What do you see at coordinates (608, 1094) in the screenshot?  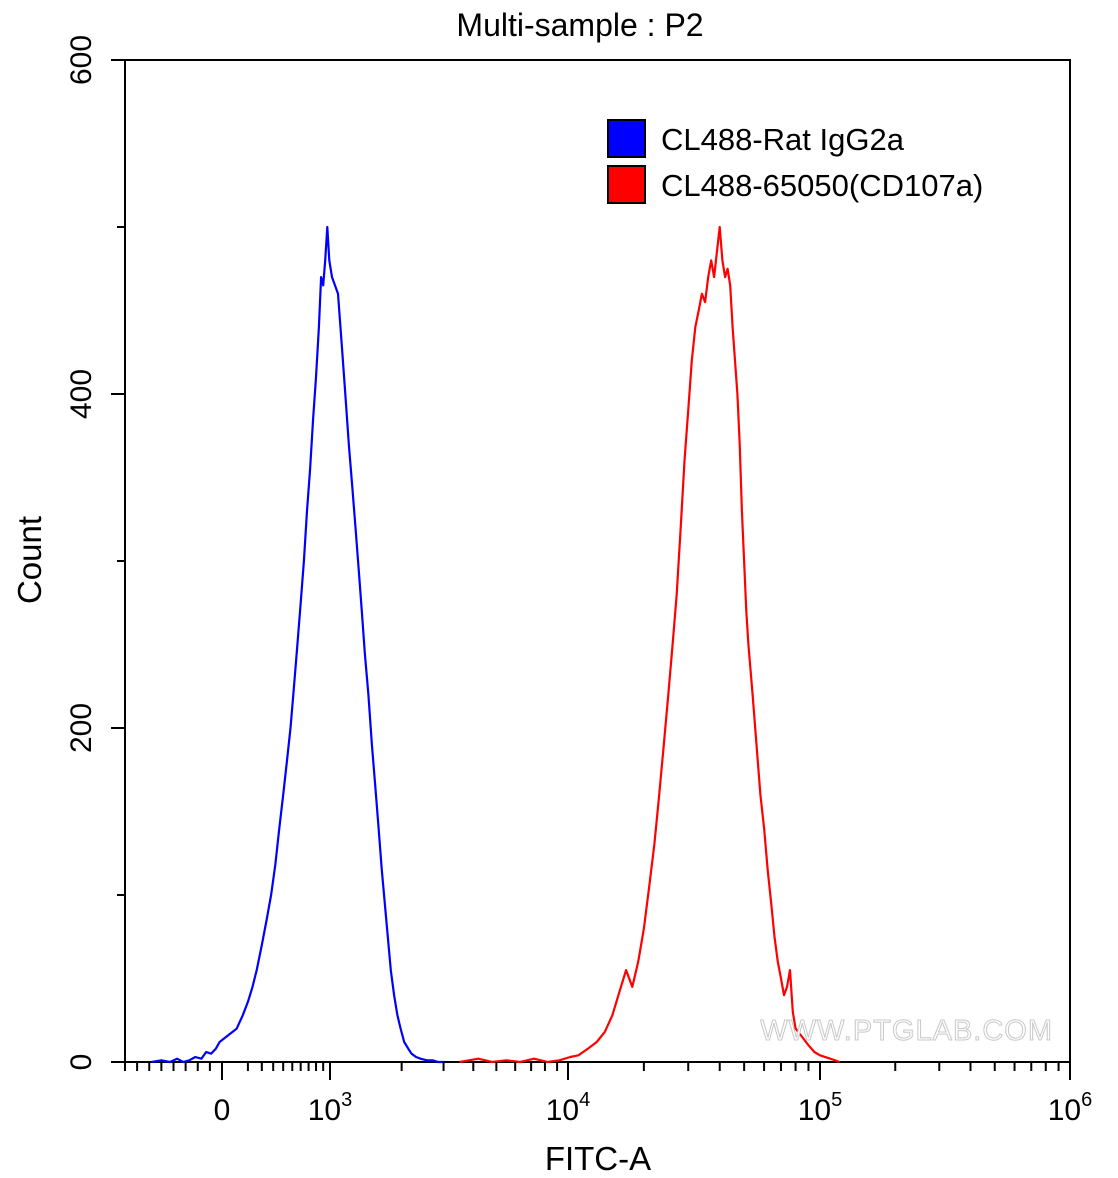 I see `x-axis: 0 10³ 10⁴ 10⁵ 10⁶` at bounding box center [608, 1094].